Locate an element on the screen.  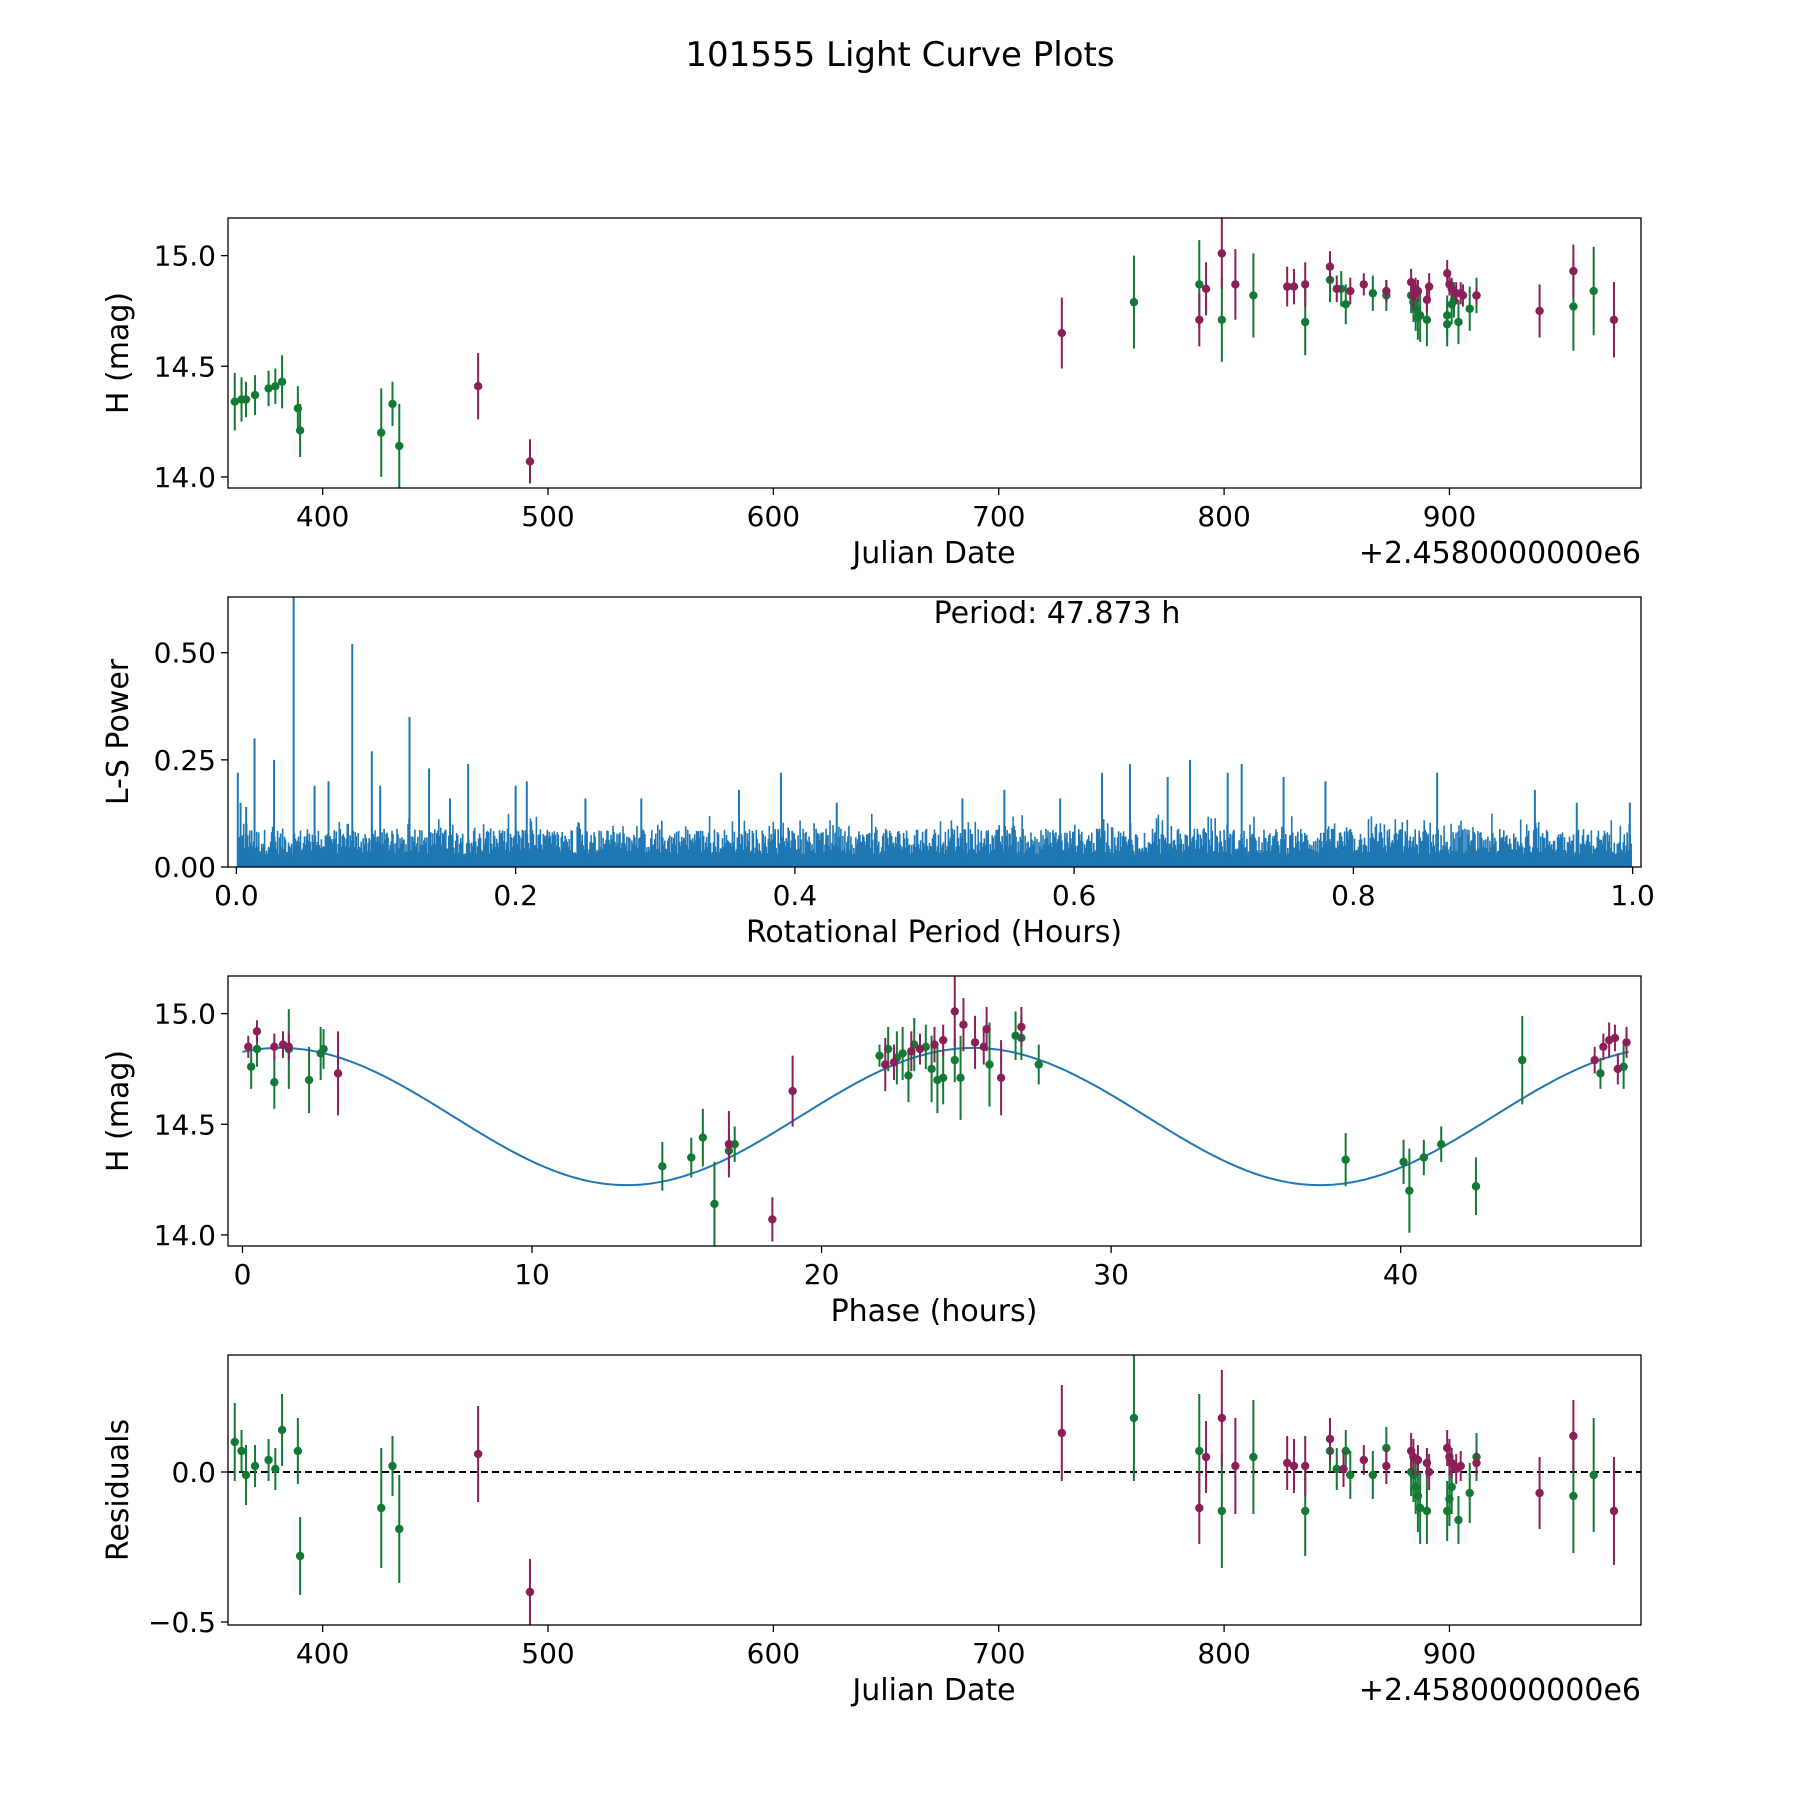
residuals-axes-frame is located at coordinates (934, 1490).